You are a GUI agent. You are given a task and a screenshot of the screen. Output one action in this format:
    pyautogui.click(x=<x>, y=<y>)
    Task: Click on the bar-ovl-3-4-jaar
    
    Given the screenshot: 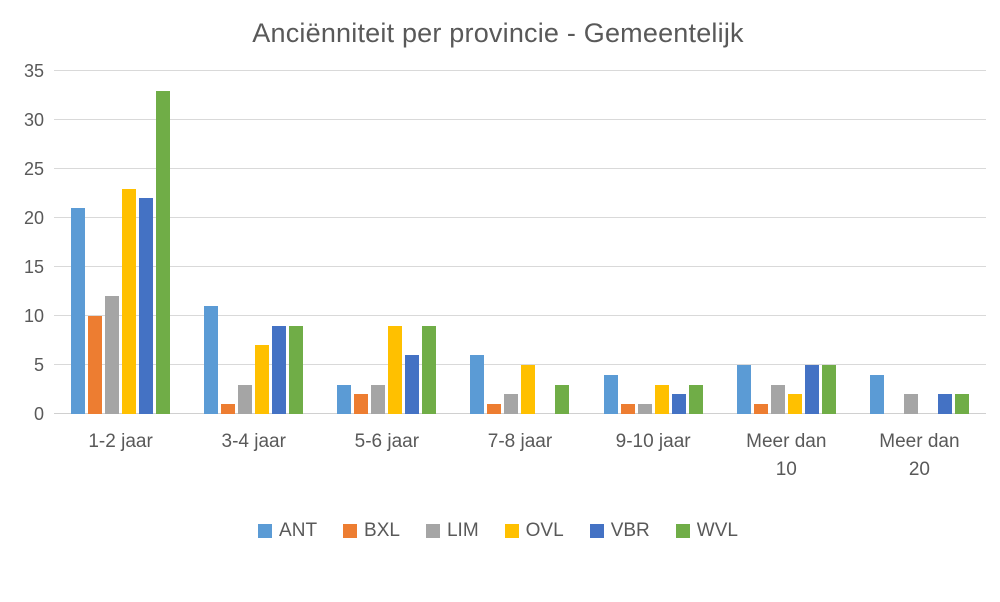 What is the action you would take?
    pyautogui.click(x=262, y=379)
    